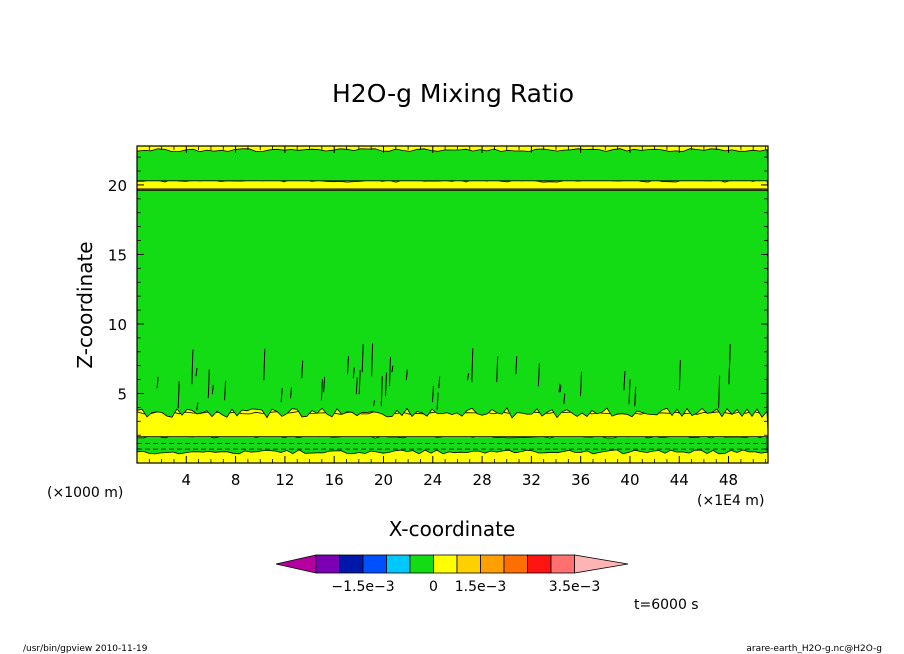  Describe the element at coordinates (679, 480) in the screenshot. I see `x-tick-label: 44` at that location.